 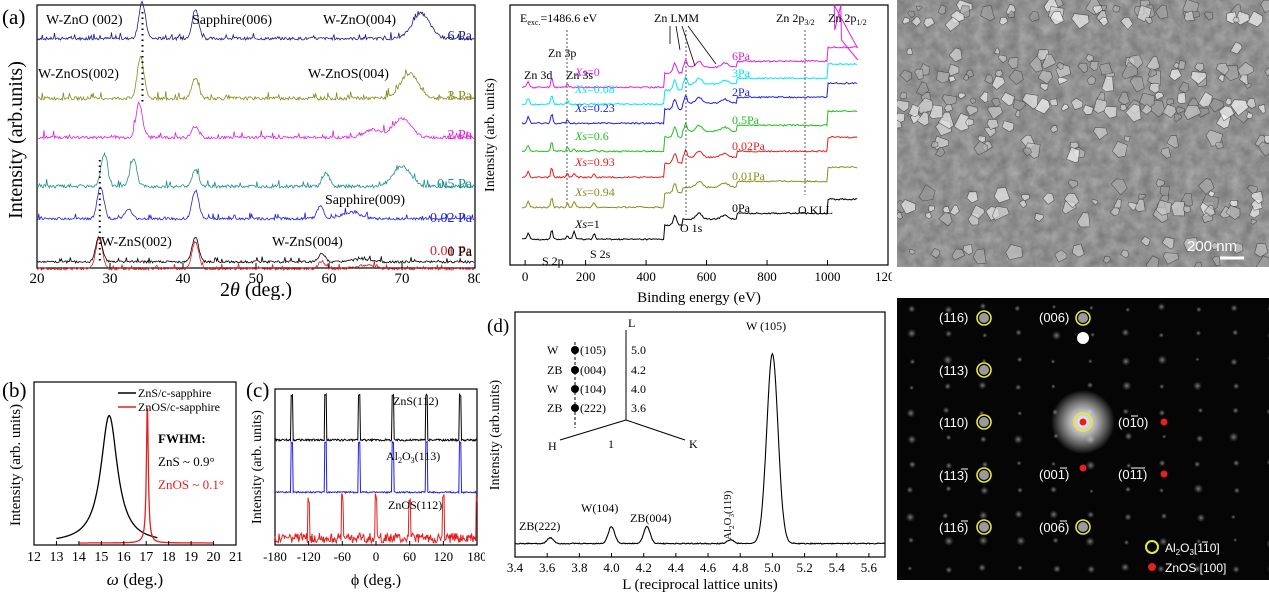 What do you see at coordinates (953, 422) in the screenshot?
I see `saed-l110: (110)` at bounding box center [953, 422].